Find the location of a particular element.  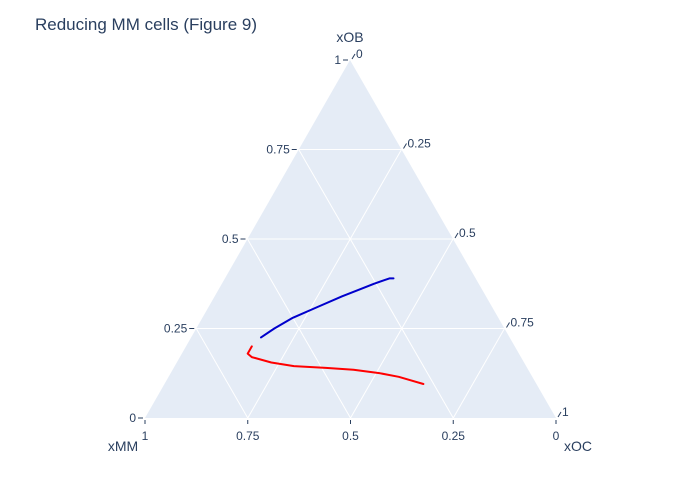

tick-label-c: 0.75 is located at coordinates (523, 323).